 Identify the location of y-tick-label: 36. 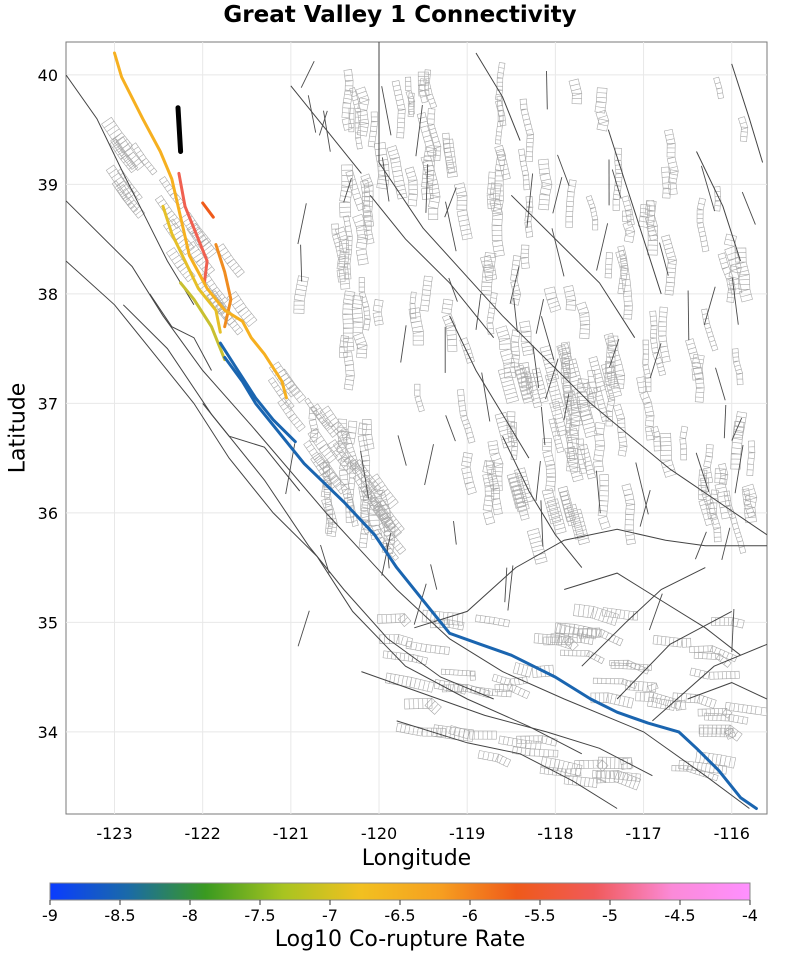
(48, 513).